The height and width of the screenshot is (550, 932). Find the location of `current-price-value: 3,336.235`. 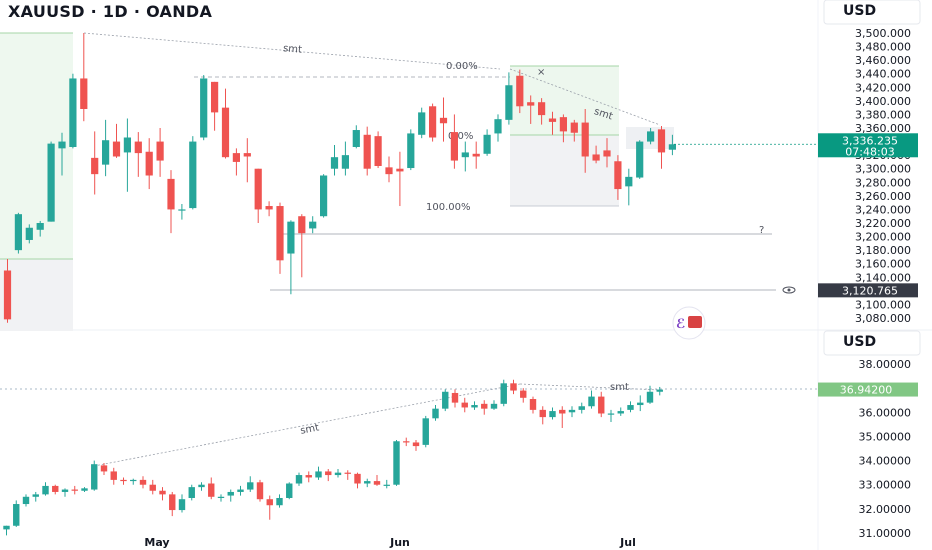

current-price-value: 3,336.235 is located at coordinates (870, 140).